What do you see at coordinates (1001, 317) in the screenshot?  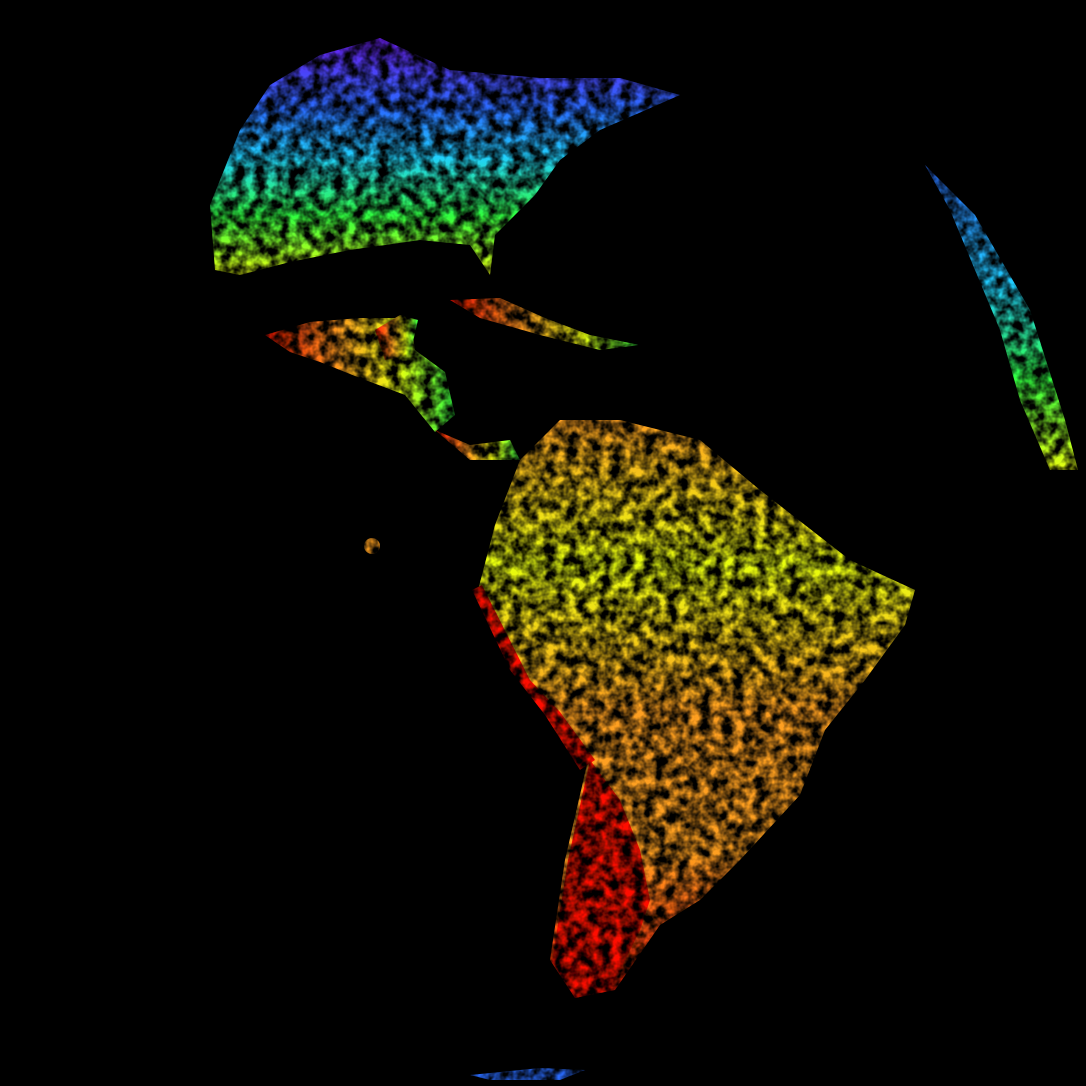 I see `africa-limb` at bounding box center [1001, 317].